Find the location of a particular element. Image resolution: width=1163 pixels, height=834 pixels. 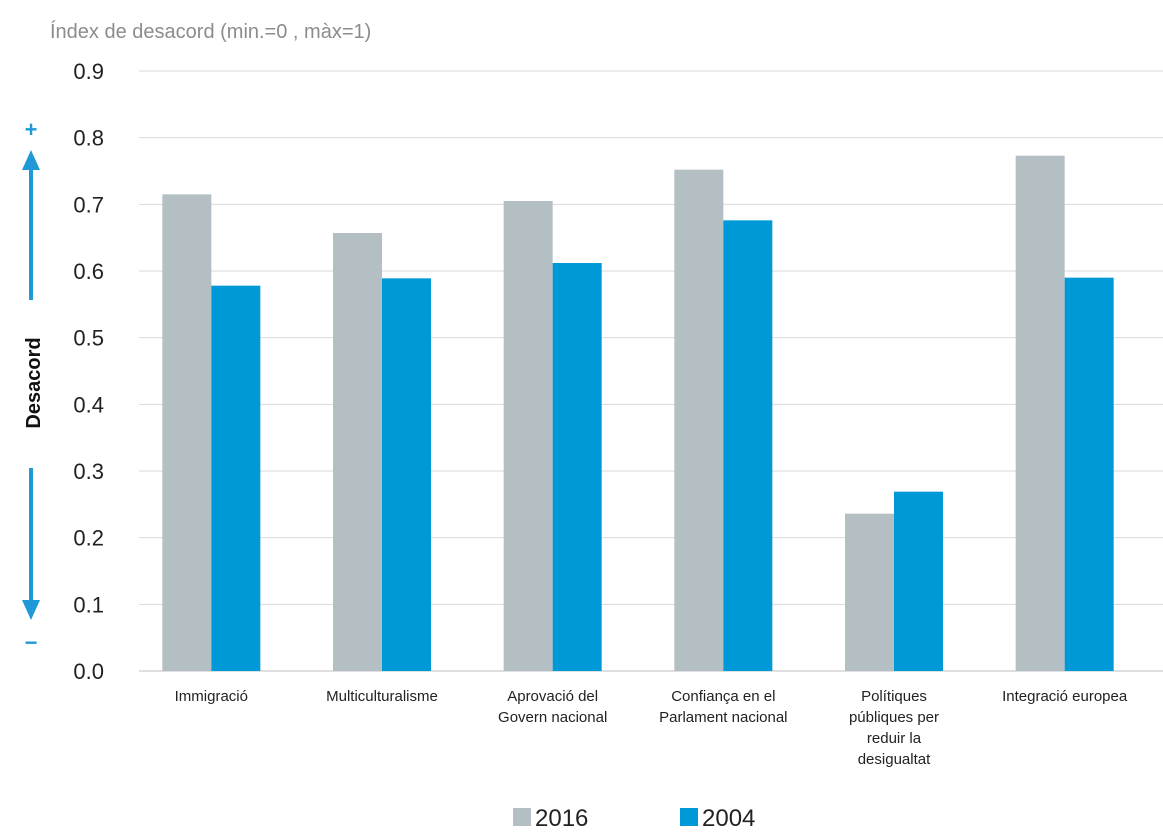

arrow-up-icon is located at coordinates (31, 160).